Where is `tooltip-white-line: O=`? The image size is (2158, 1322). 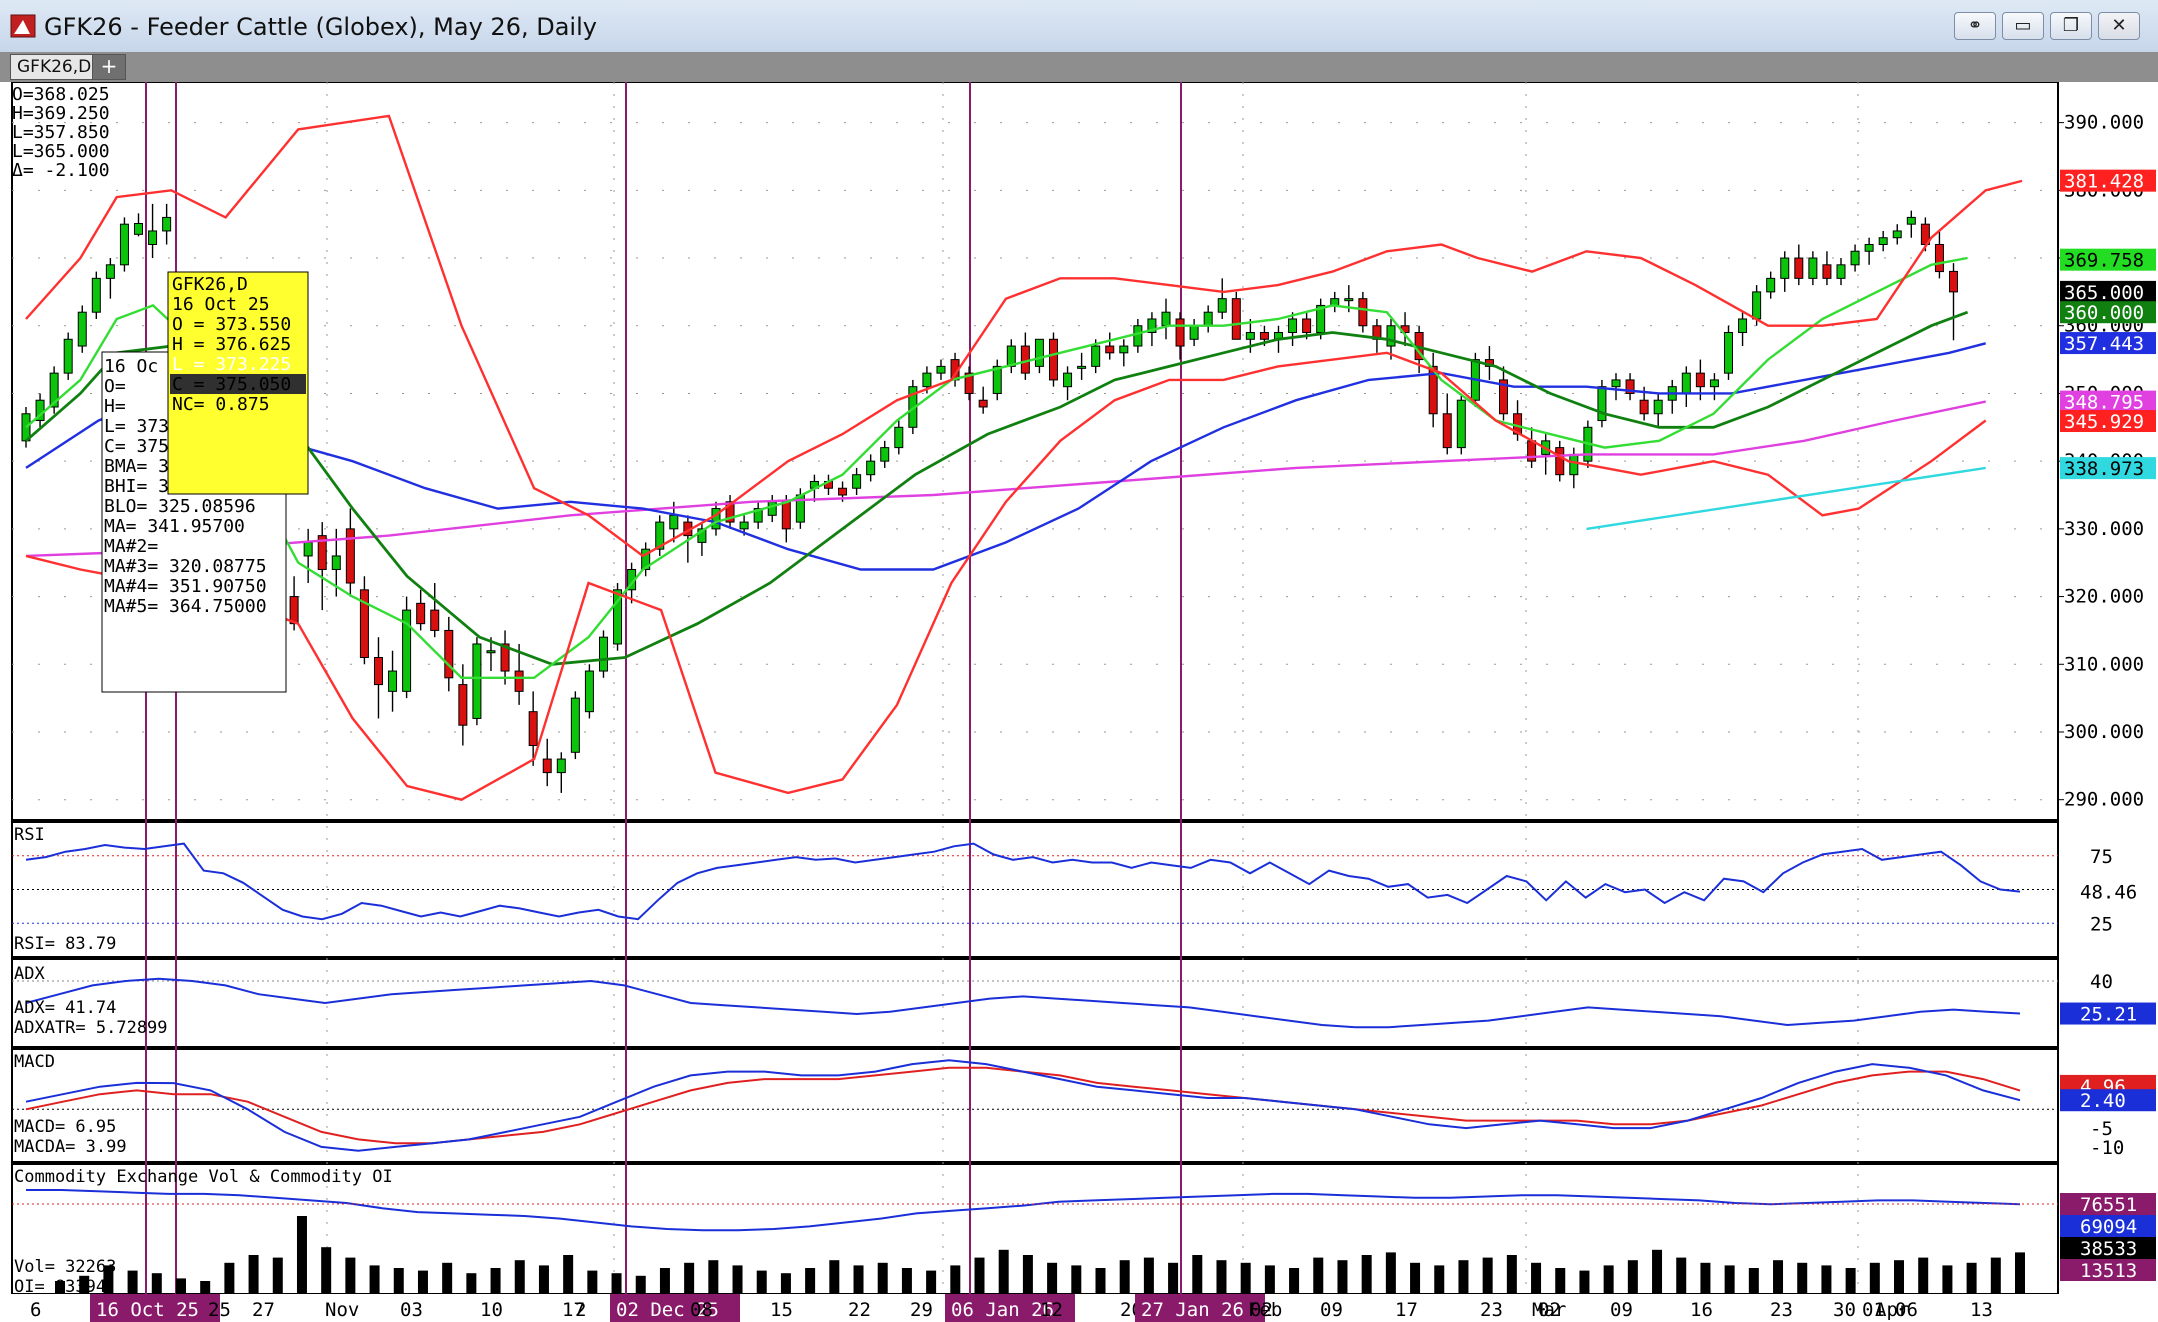 tooltip-white-line: O= is located at coordinates (115, 386).